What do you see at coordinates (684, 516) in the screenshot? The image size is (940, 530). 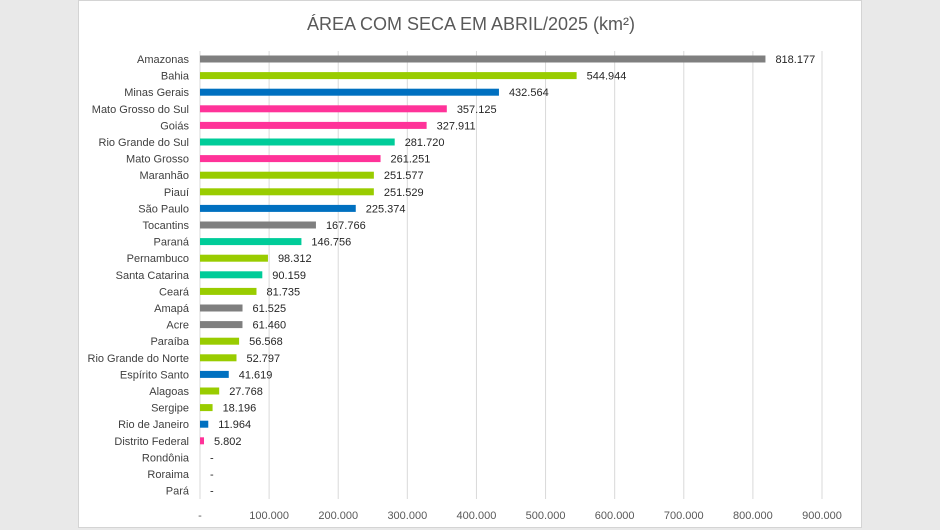 I see `x-tick-label: 700.000` at bounding box center [684, 516].